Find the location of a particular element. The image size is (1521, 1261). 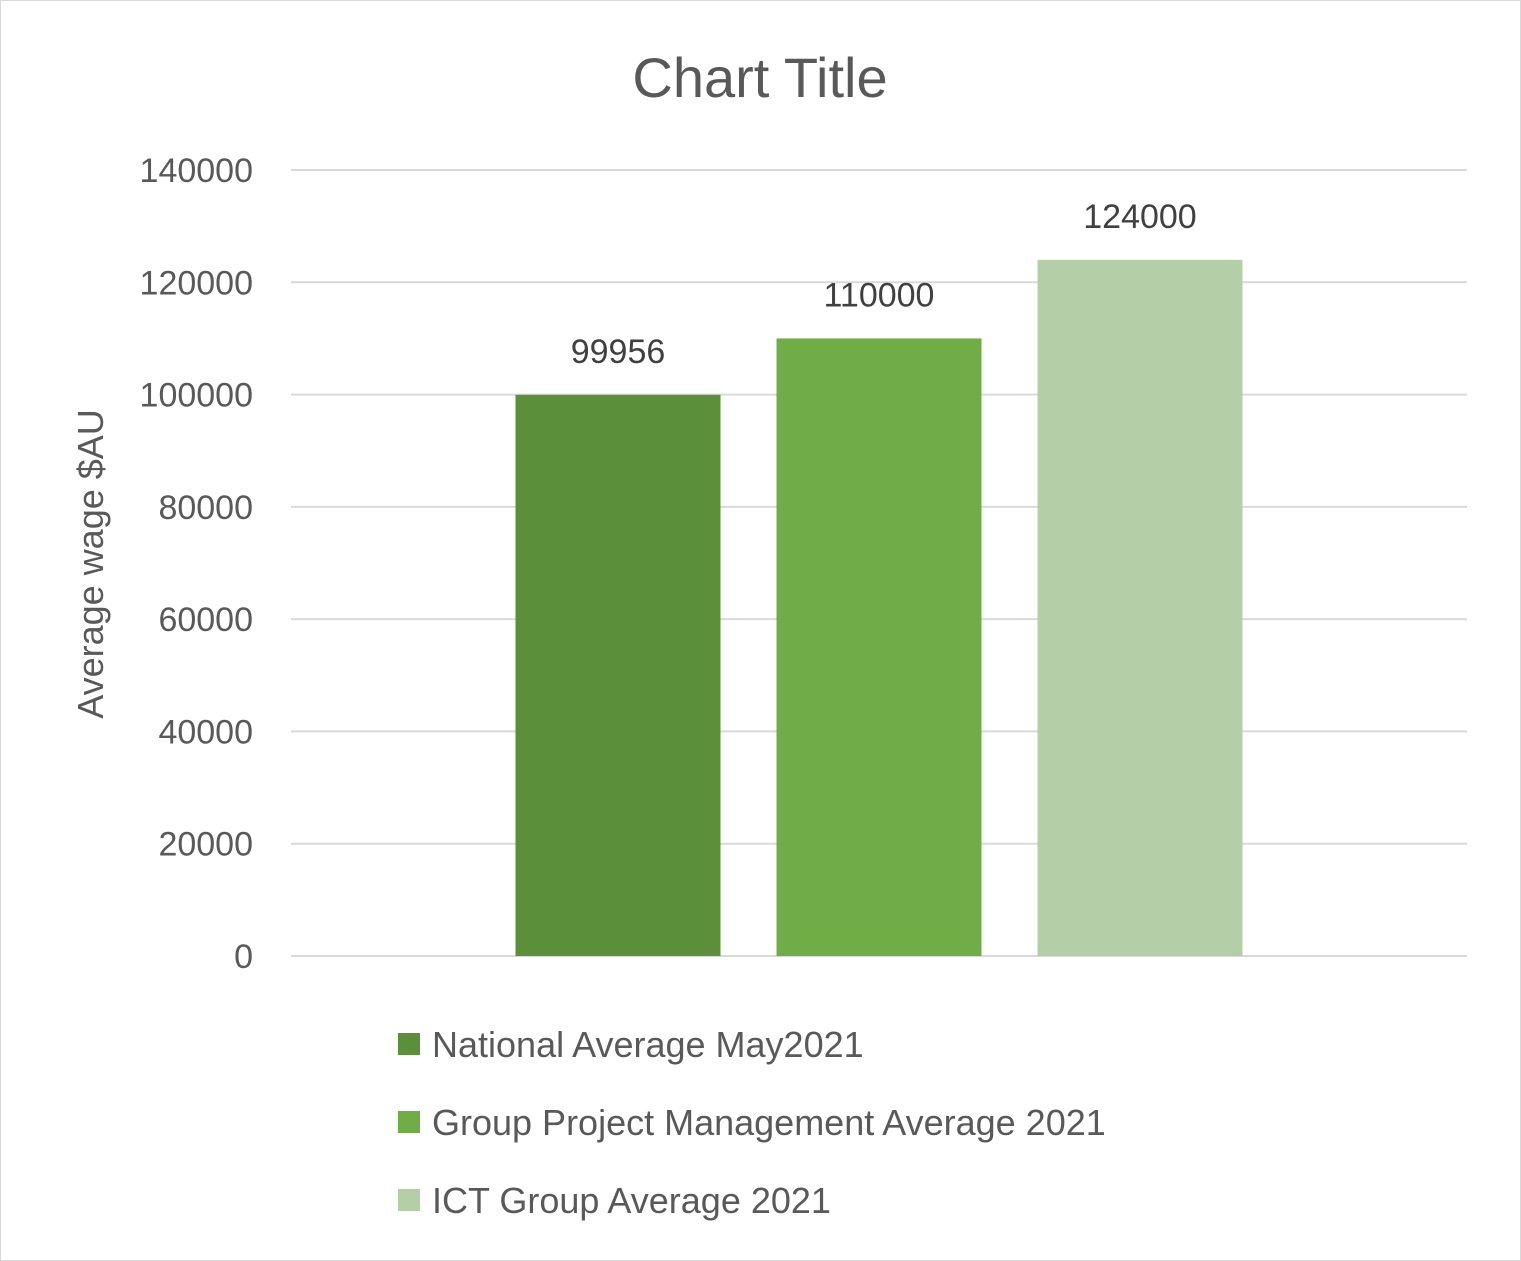

legend-label: Group Project Management Average 2021 is located at coordinates (769, 1122).